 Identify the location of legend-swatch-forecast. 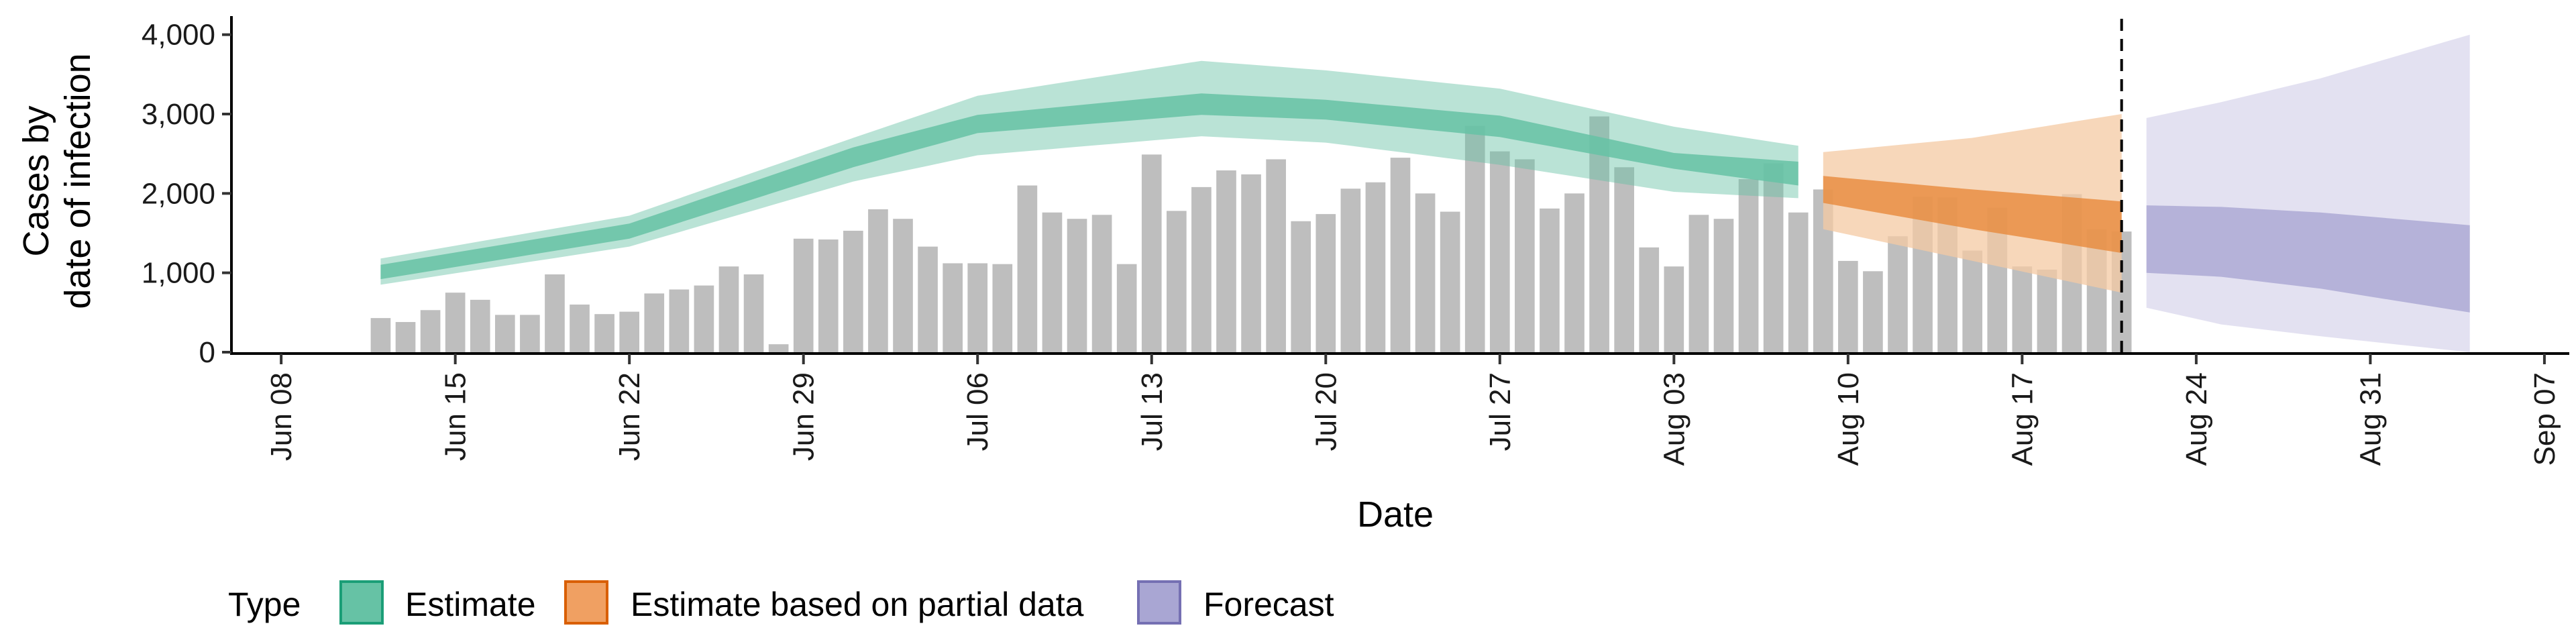
(1159, 602).